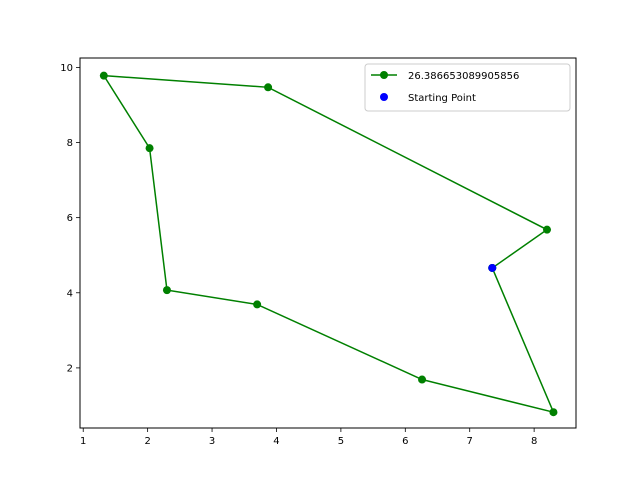  What do you see at coordinates (70, 368) in the screenshot?
I see `y-tick-label: 2` at bounding box center [70, 368].